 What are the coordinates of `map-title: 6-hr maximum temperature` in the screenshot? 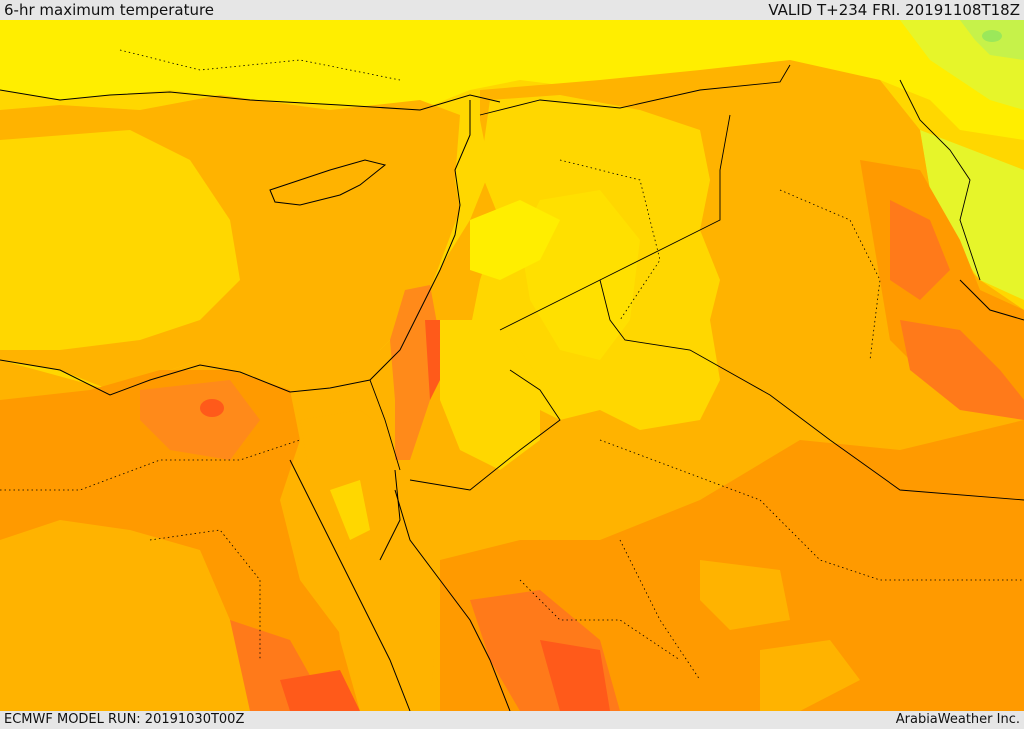 It's located at (109, 10).